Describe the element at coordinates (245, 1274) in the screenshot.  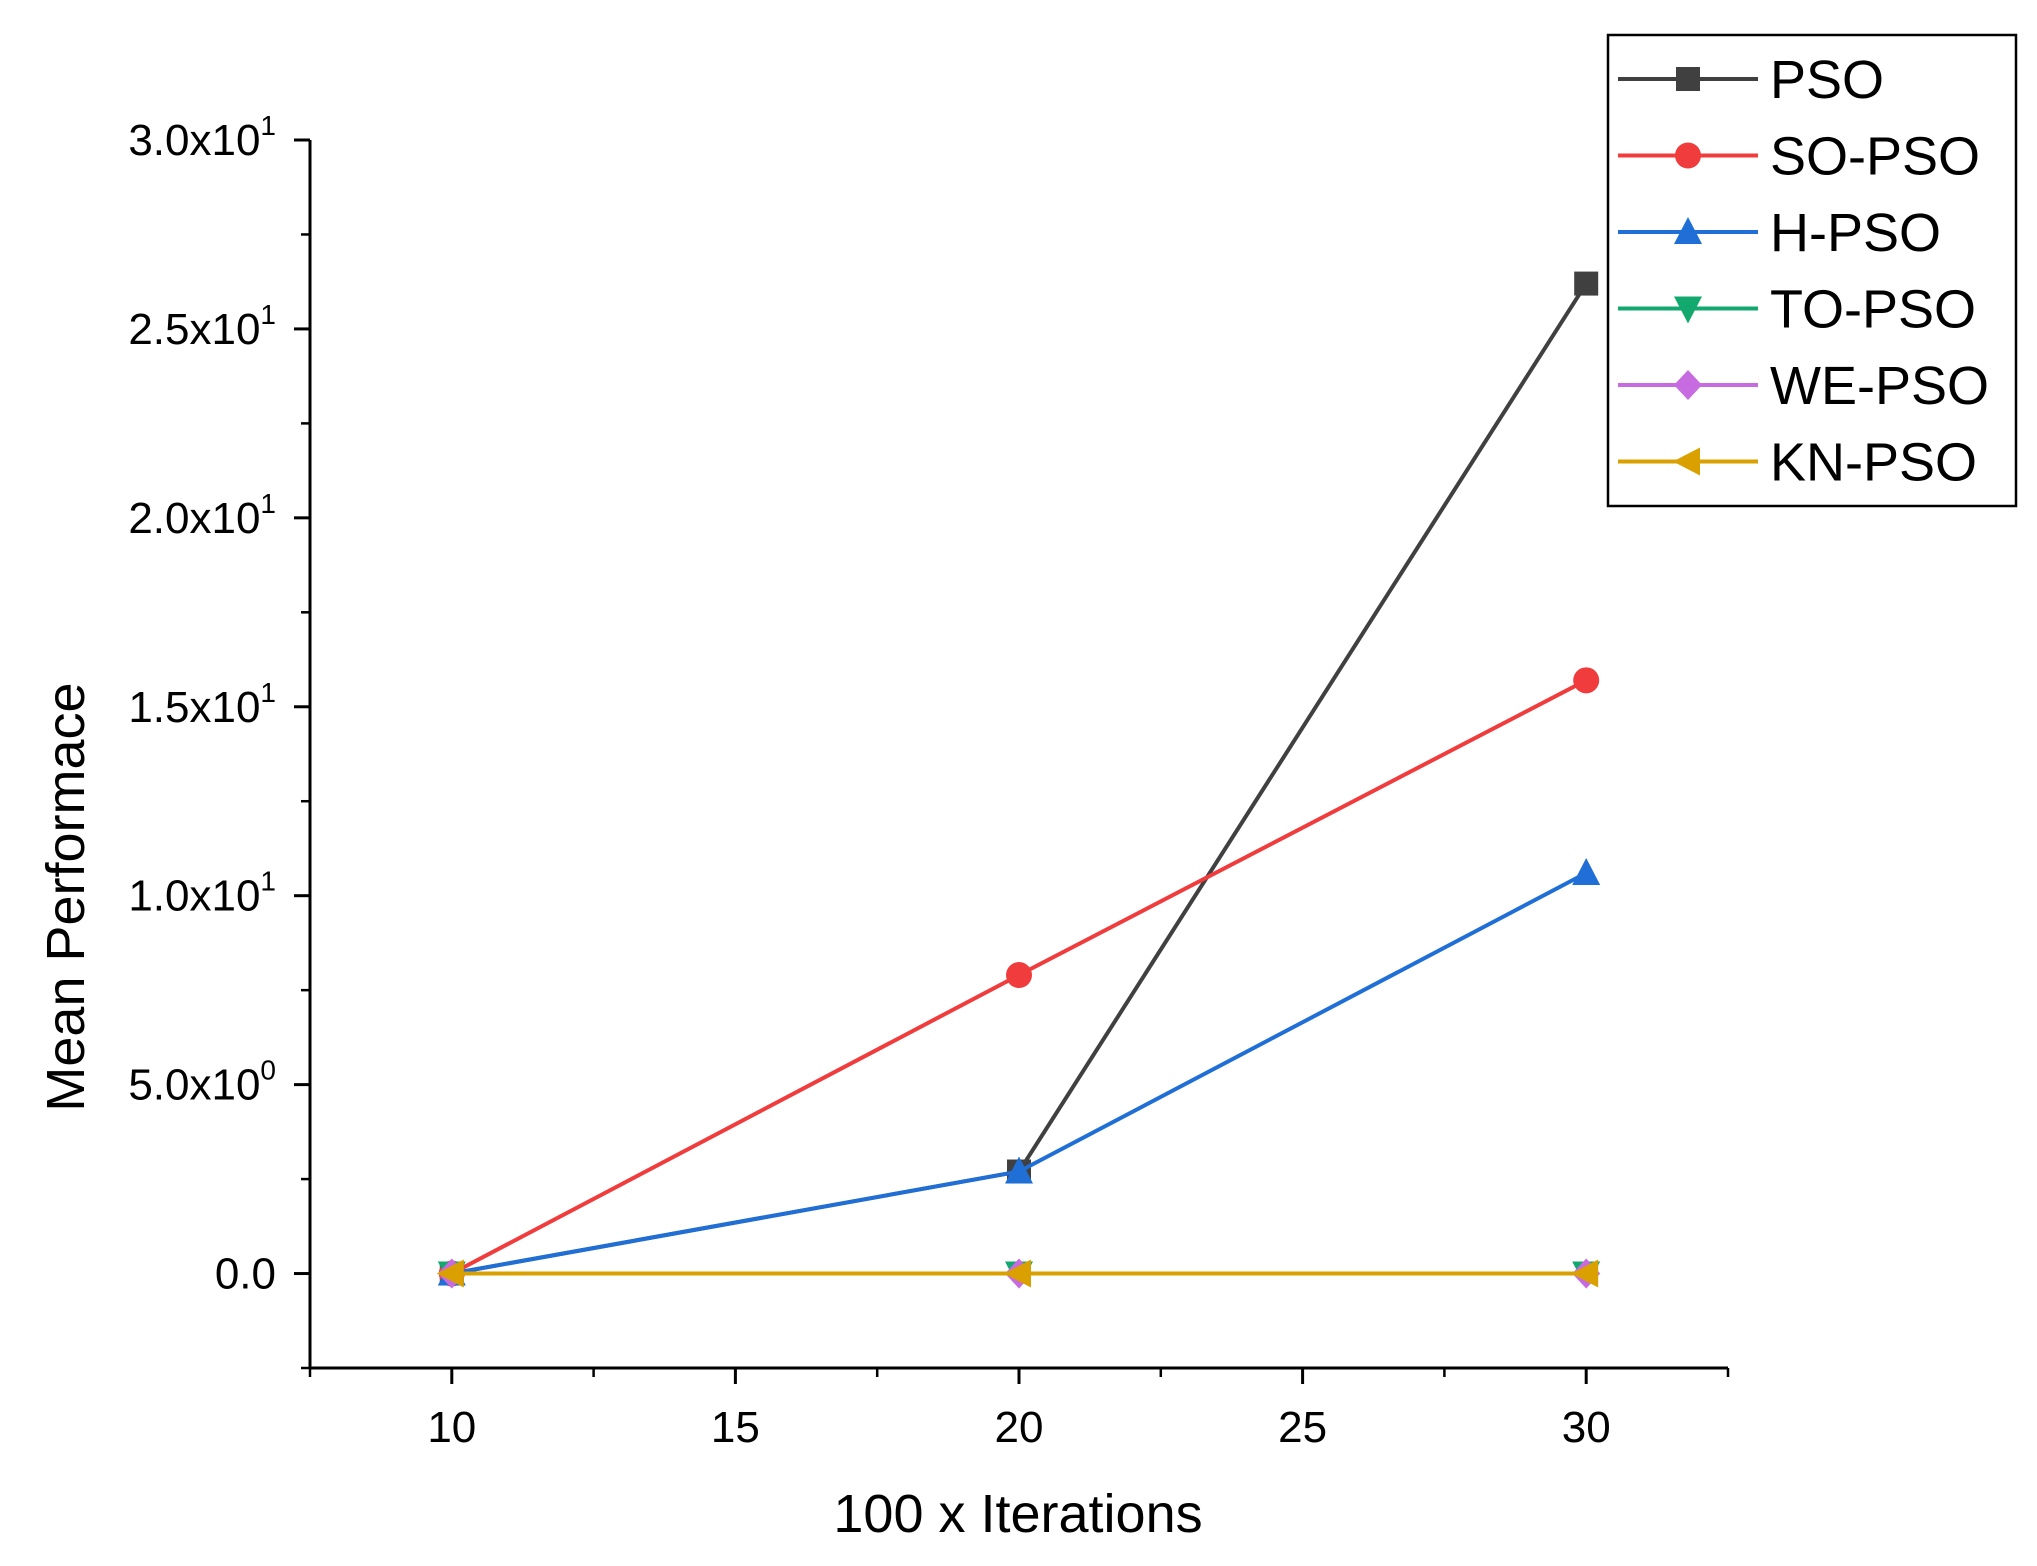
I see `y-tick-label: 0.0` at that location.